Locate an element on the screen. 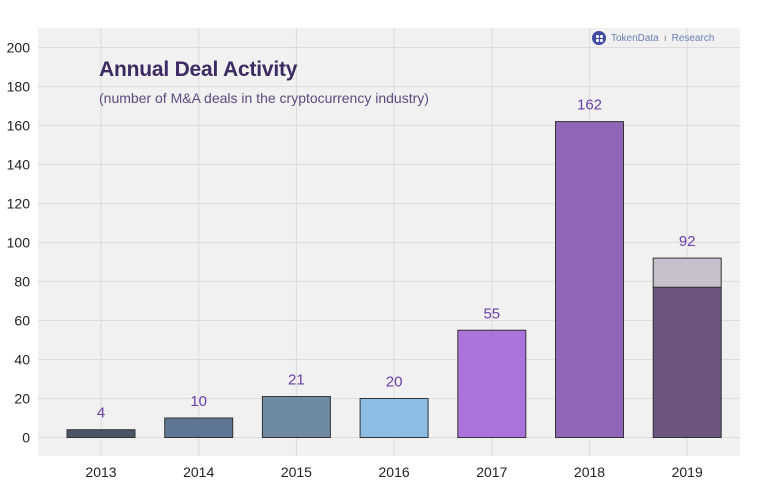 The image size is (768, 480). chart-title: Annual Deal Activity is located at coordinates (198, 69).